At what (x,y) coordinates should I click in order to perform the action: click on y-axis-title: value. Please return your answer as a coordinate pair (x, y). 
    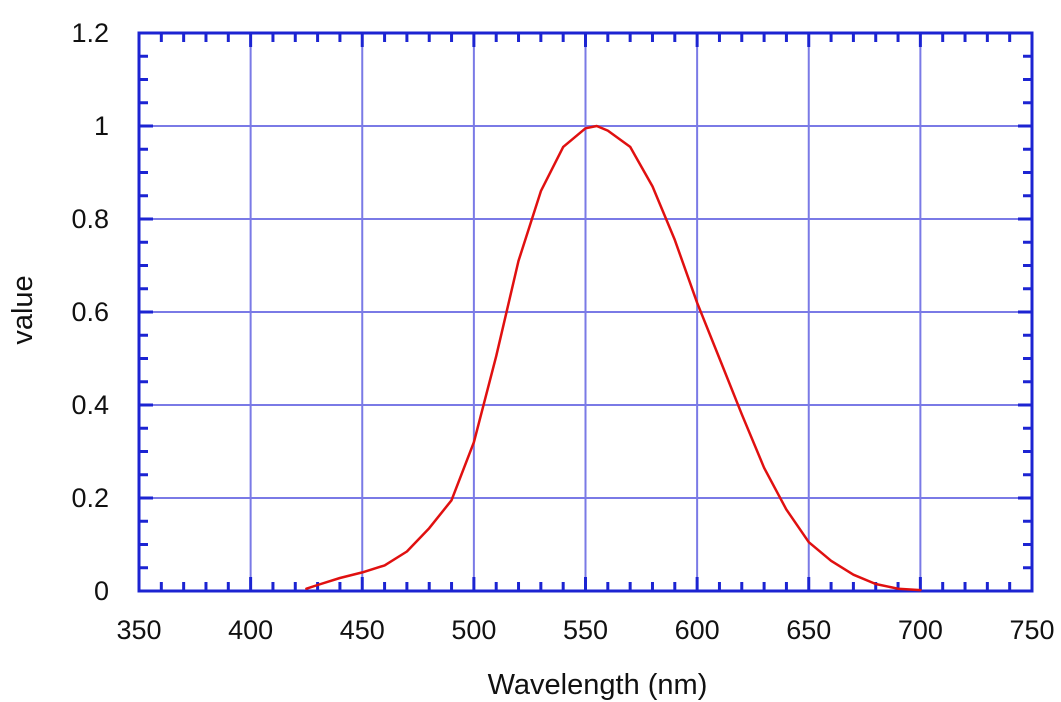
    Looking at the image, I should click on (23, 309).